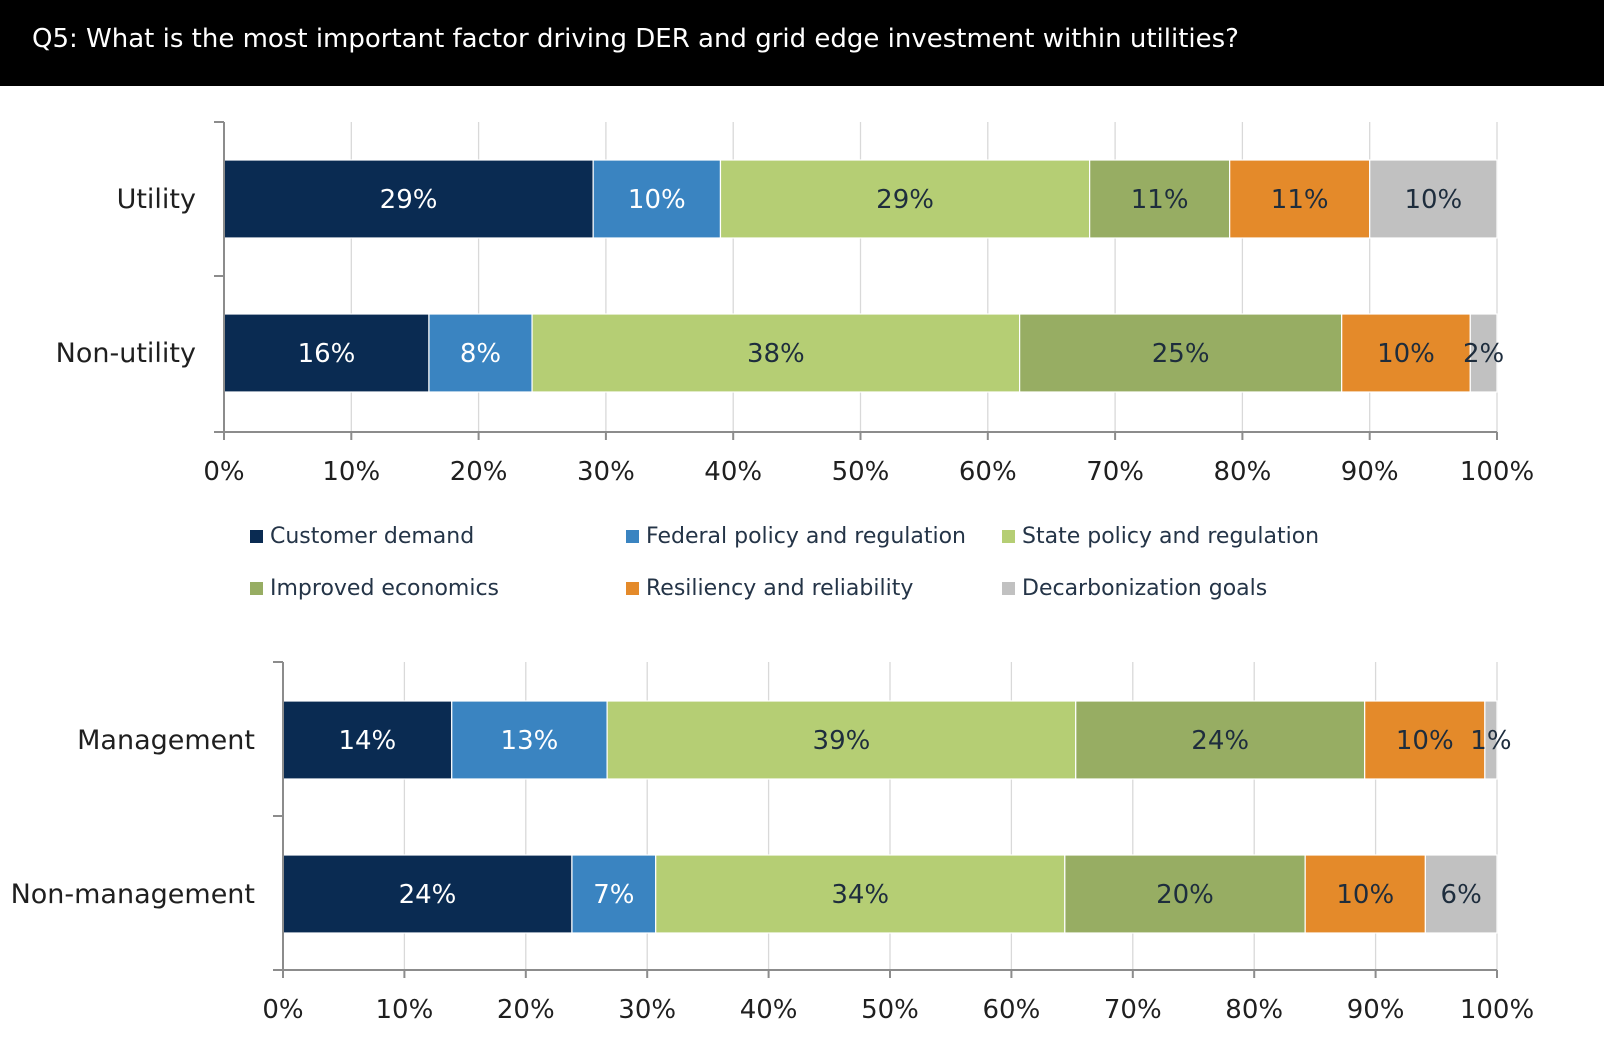 Image resolution: width=1604 pixels, height=1054 pixels. Describe the element at coordinates (256, 588) in the screenshot. I see `legend-swatch-improved-economics` at that location.